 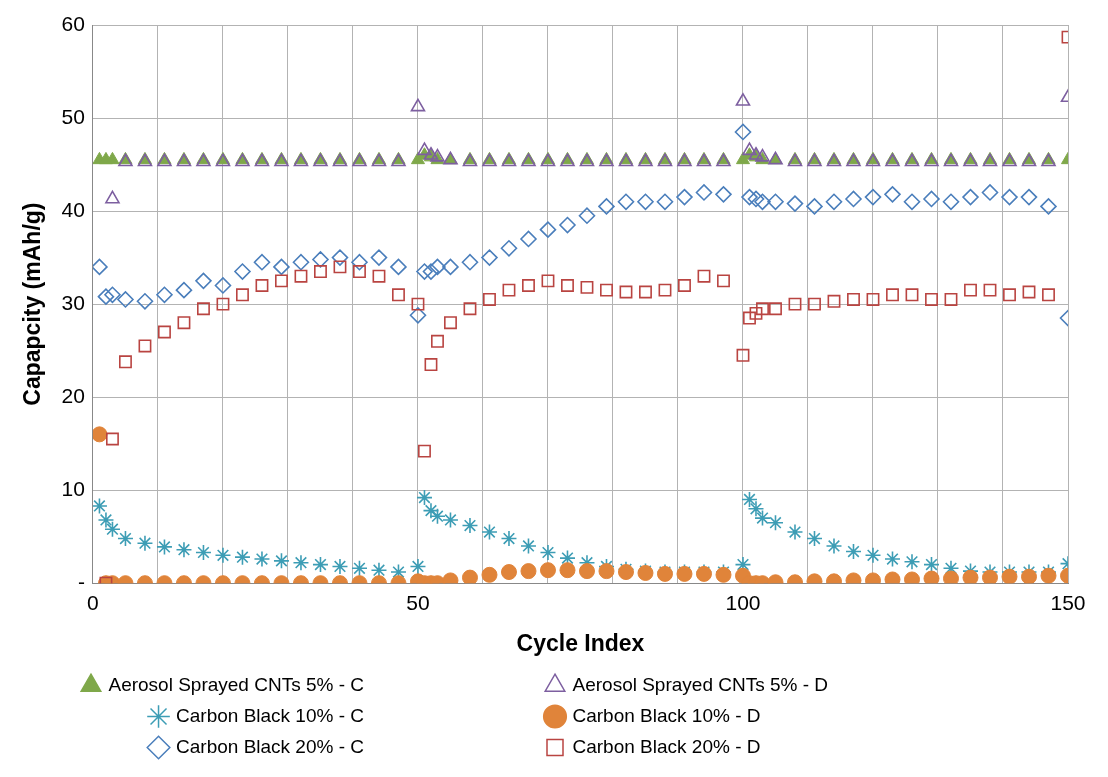 I want to click on x-tick-label: 50, so click(x=418, y=602).